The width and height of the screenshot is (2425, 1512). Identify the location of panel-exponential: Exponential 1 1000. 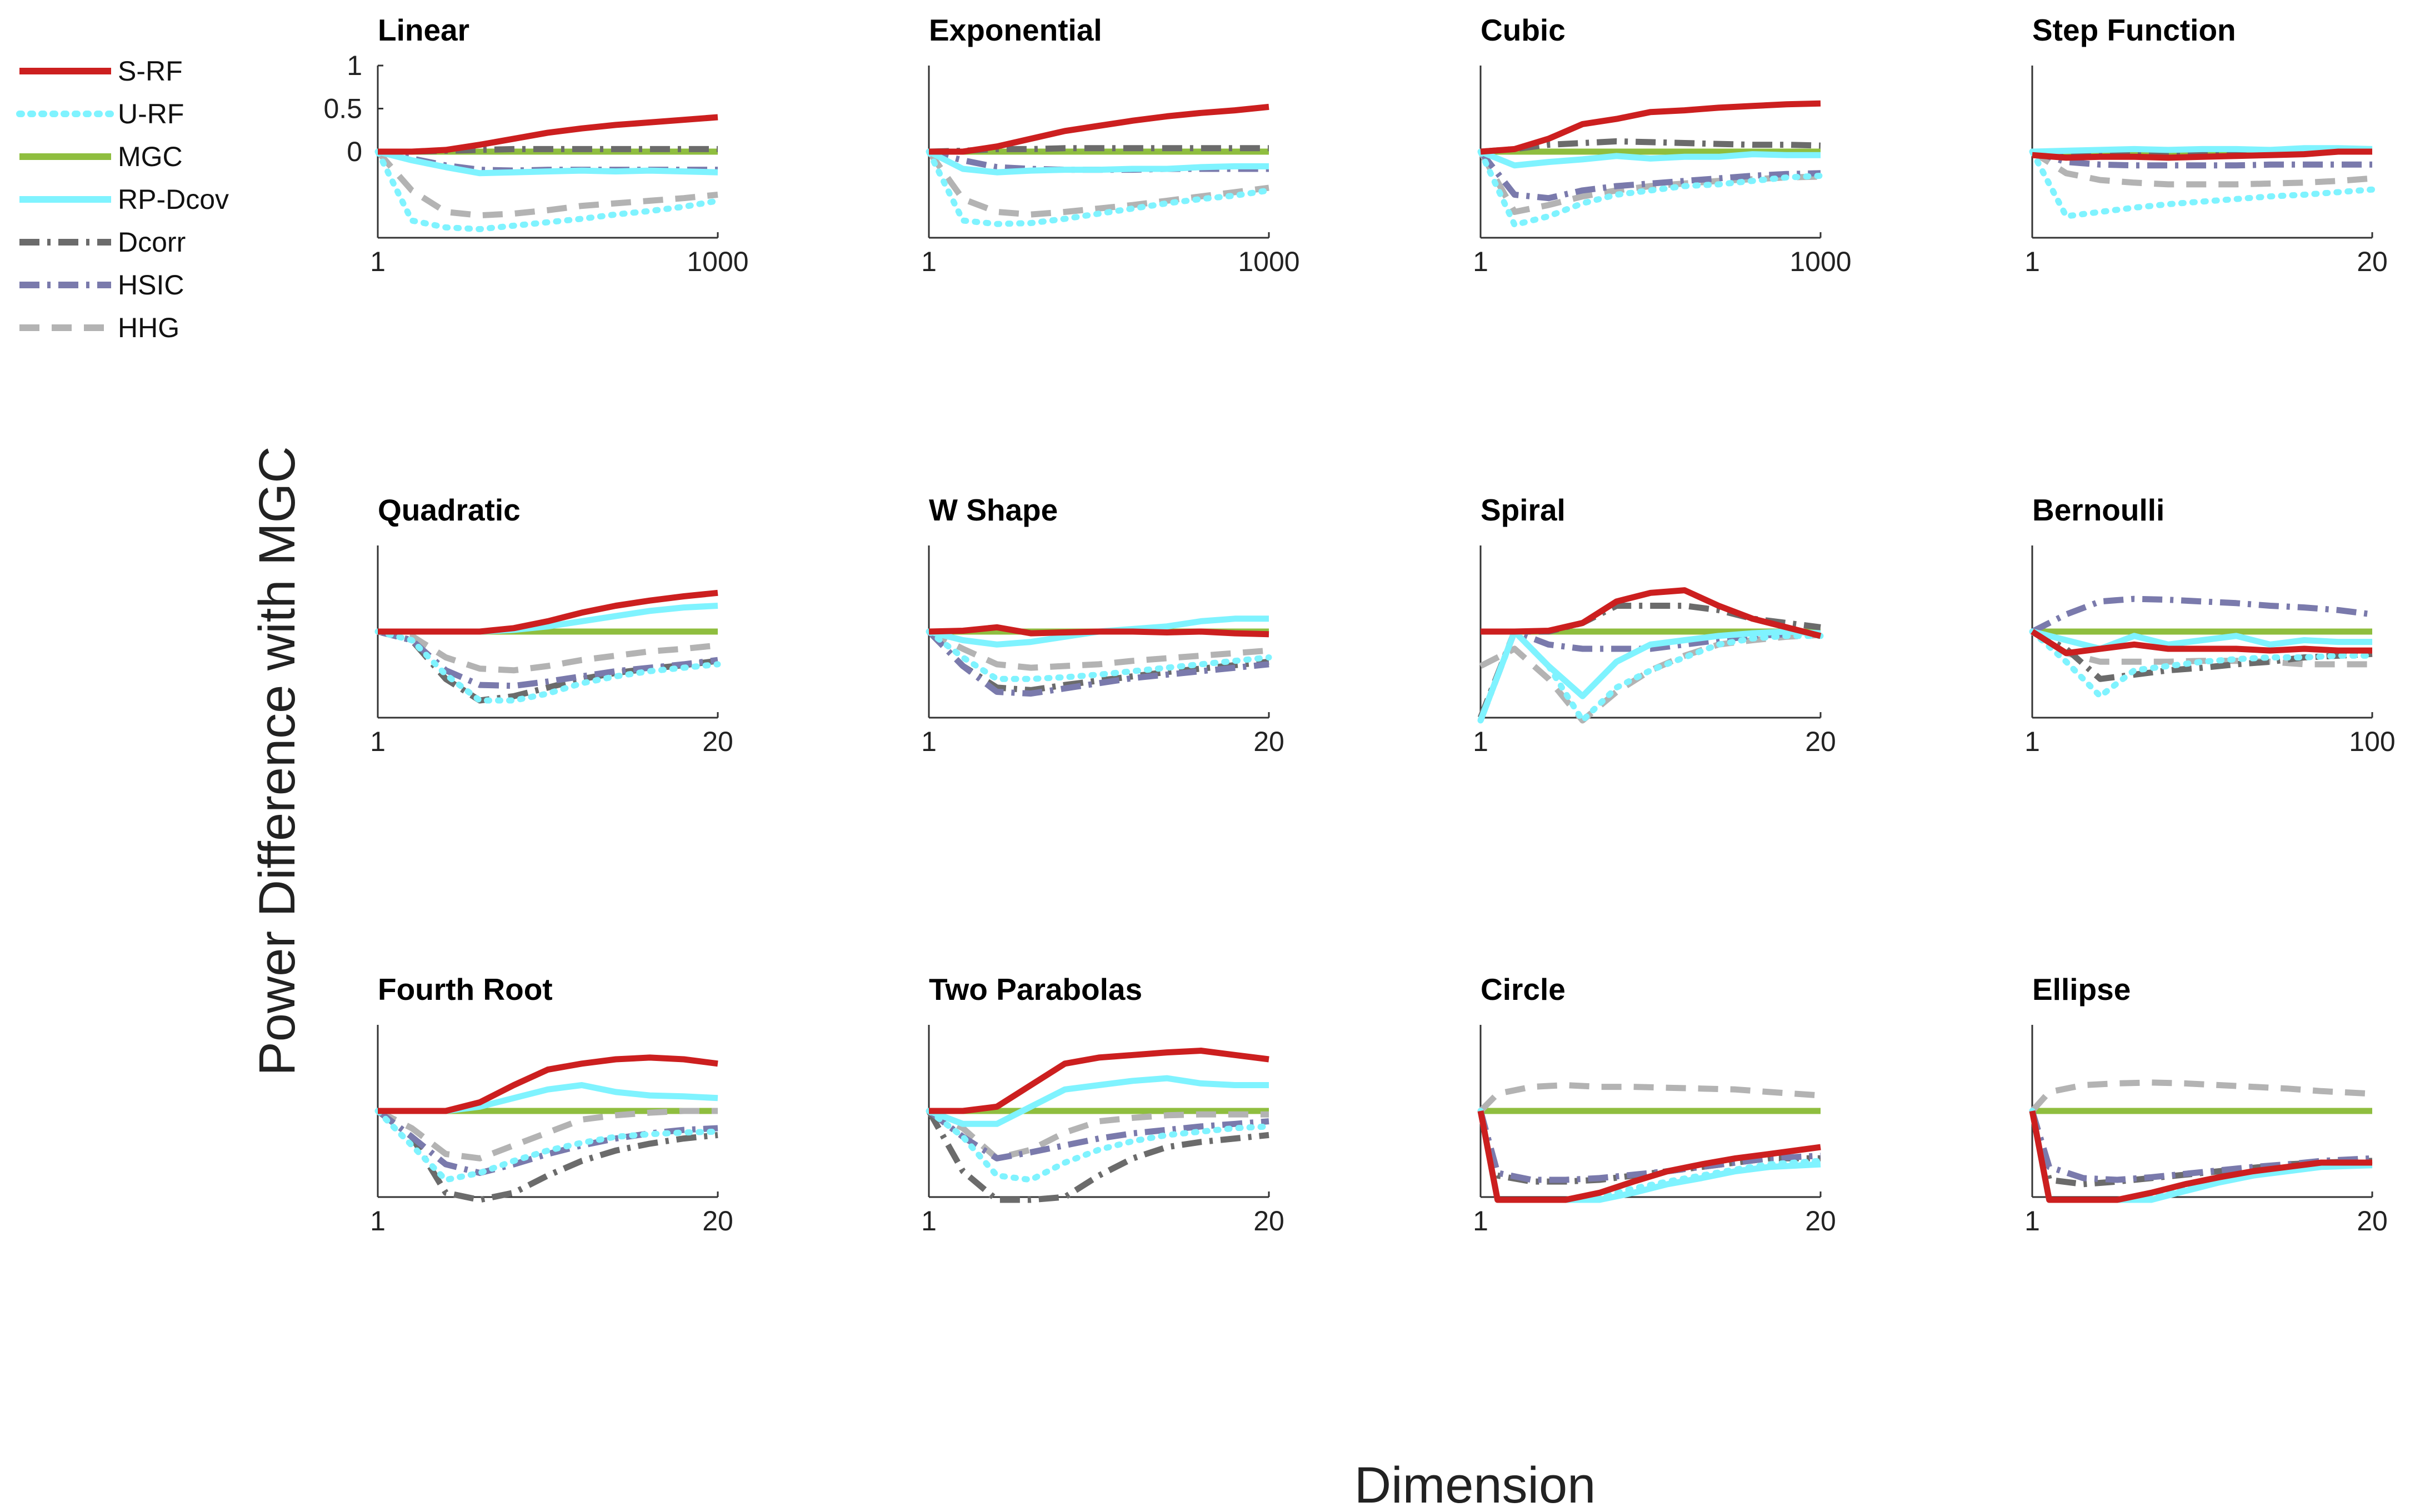
(1110, 145).